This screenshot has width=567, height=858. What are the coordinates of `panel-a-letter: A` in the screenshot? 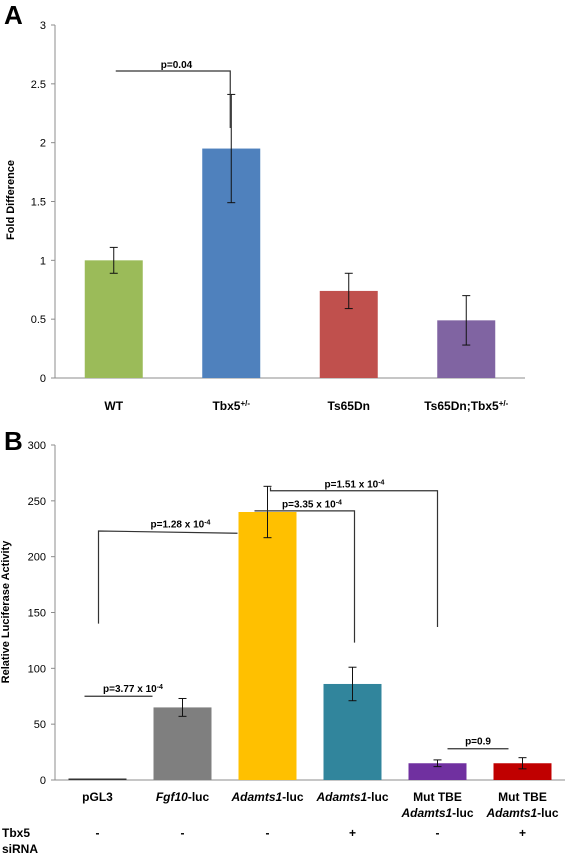 It's located at (13, 15).